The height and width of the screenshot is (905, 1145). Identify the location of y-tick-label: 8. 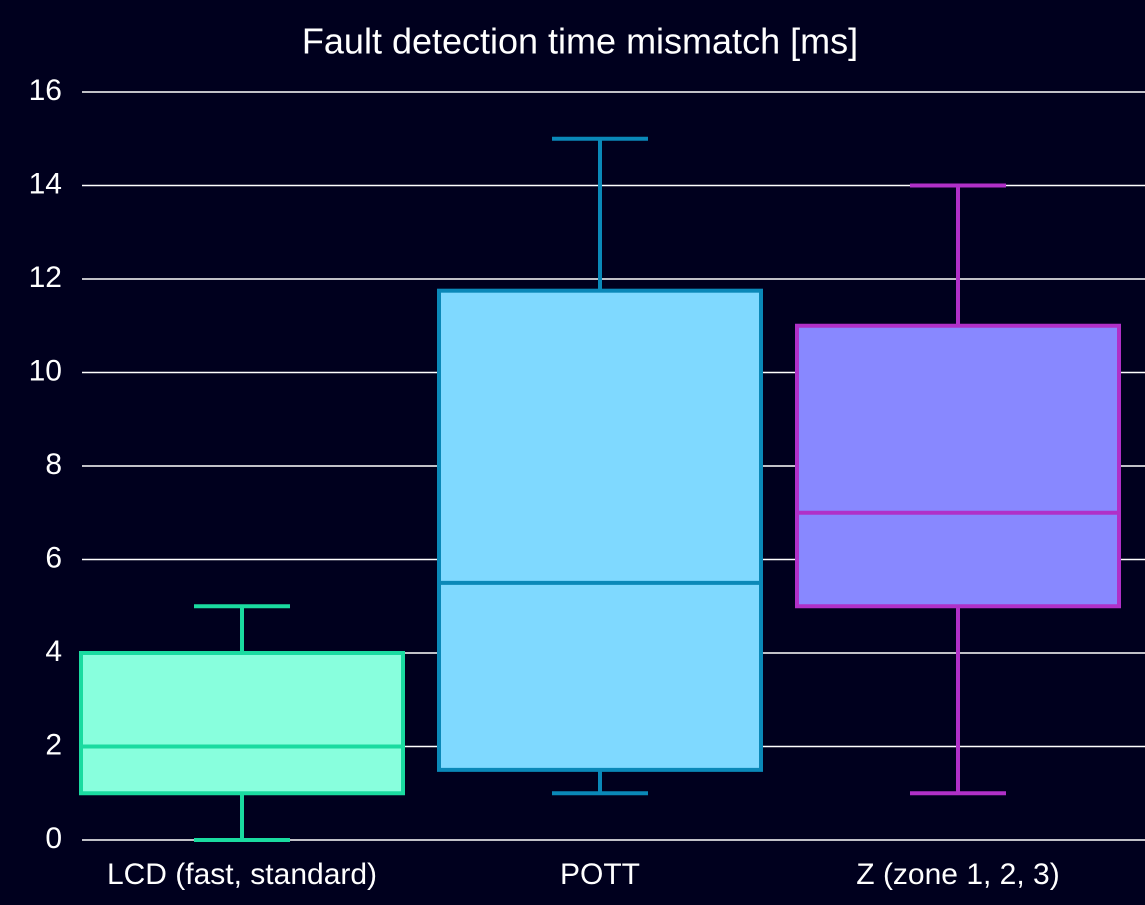
(53, 464).